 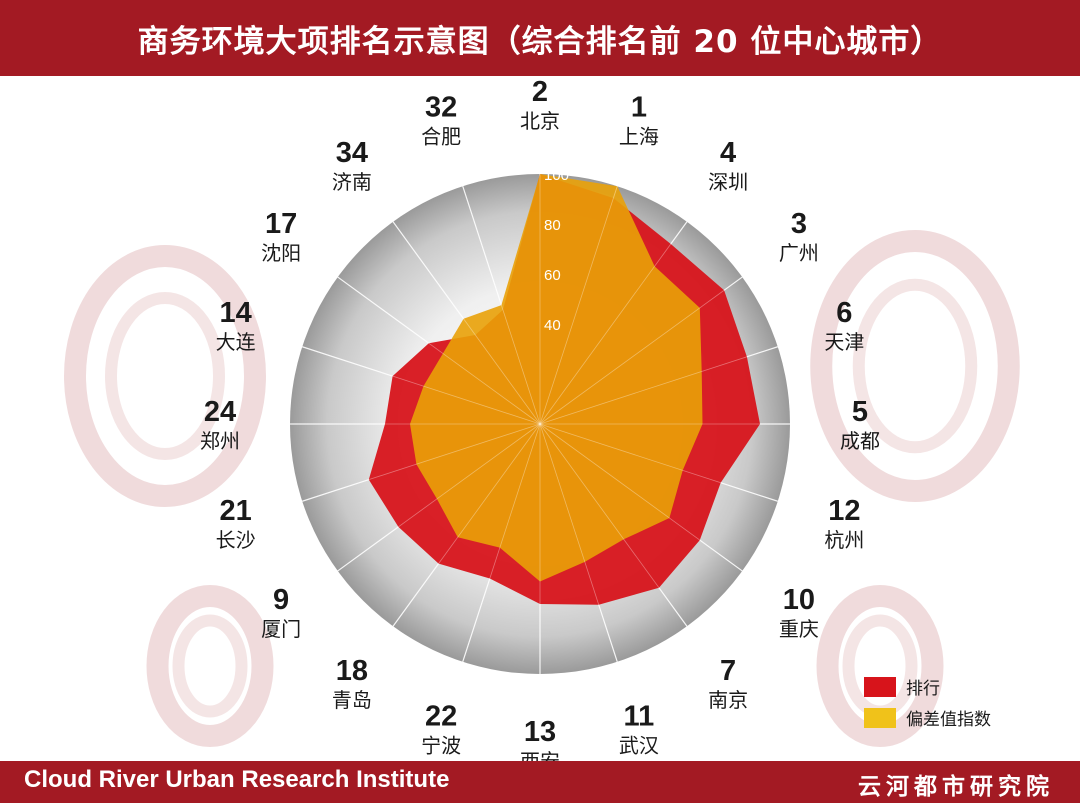 I want to click on rank-label: 13, so click(x=540, y=732).